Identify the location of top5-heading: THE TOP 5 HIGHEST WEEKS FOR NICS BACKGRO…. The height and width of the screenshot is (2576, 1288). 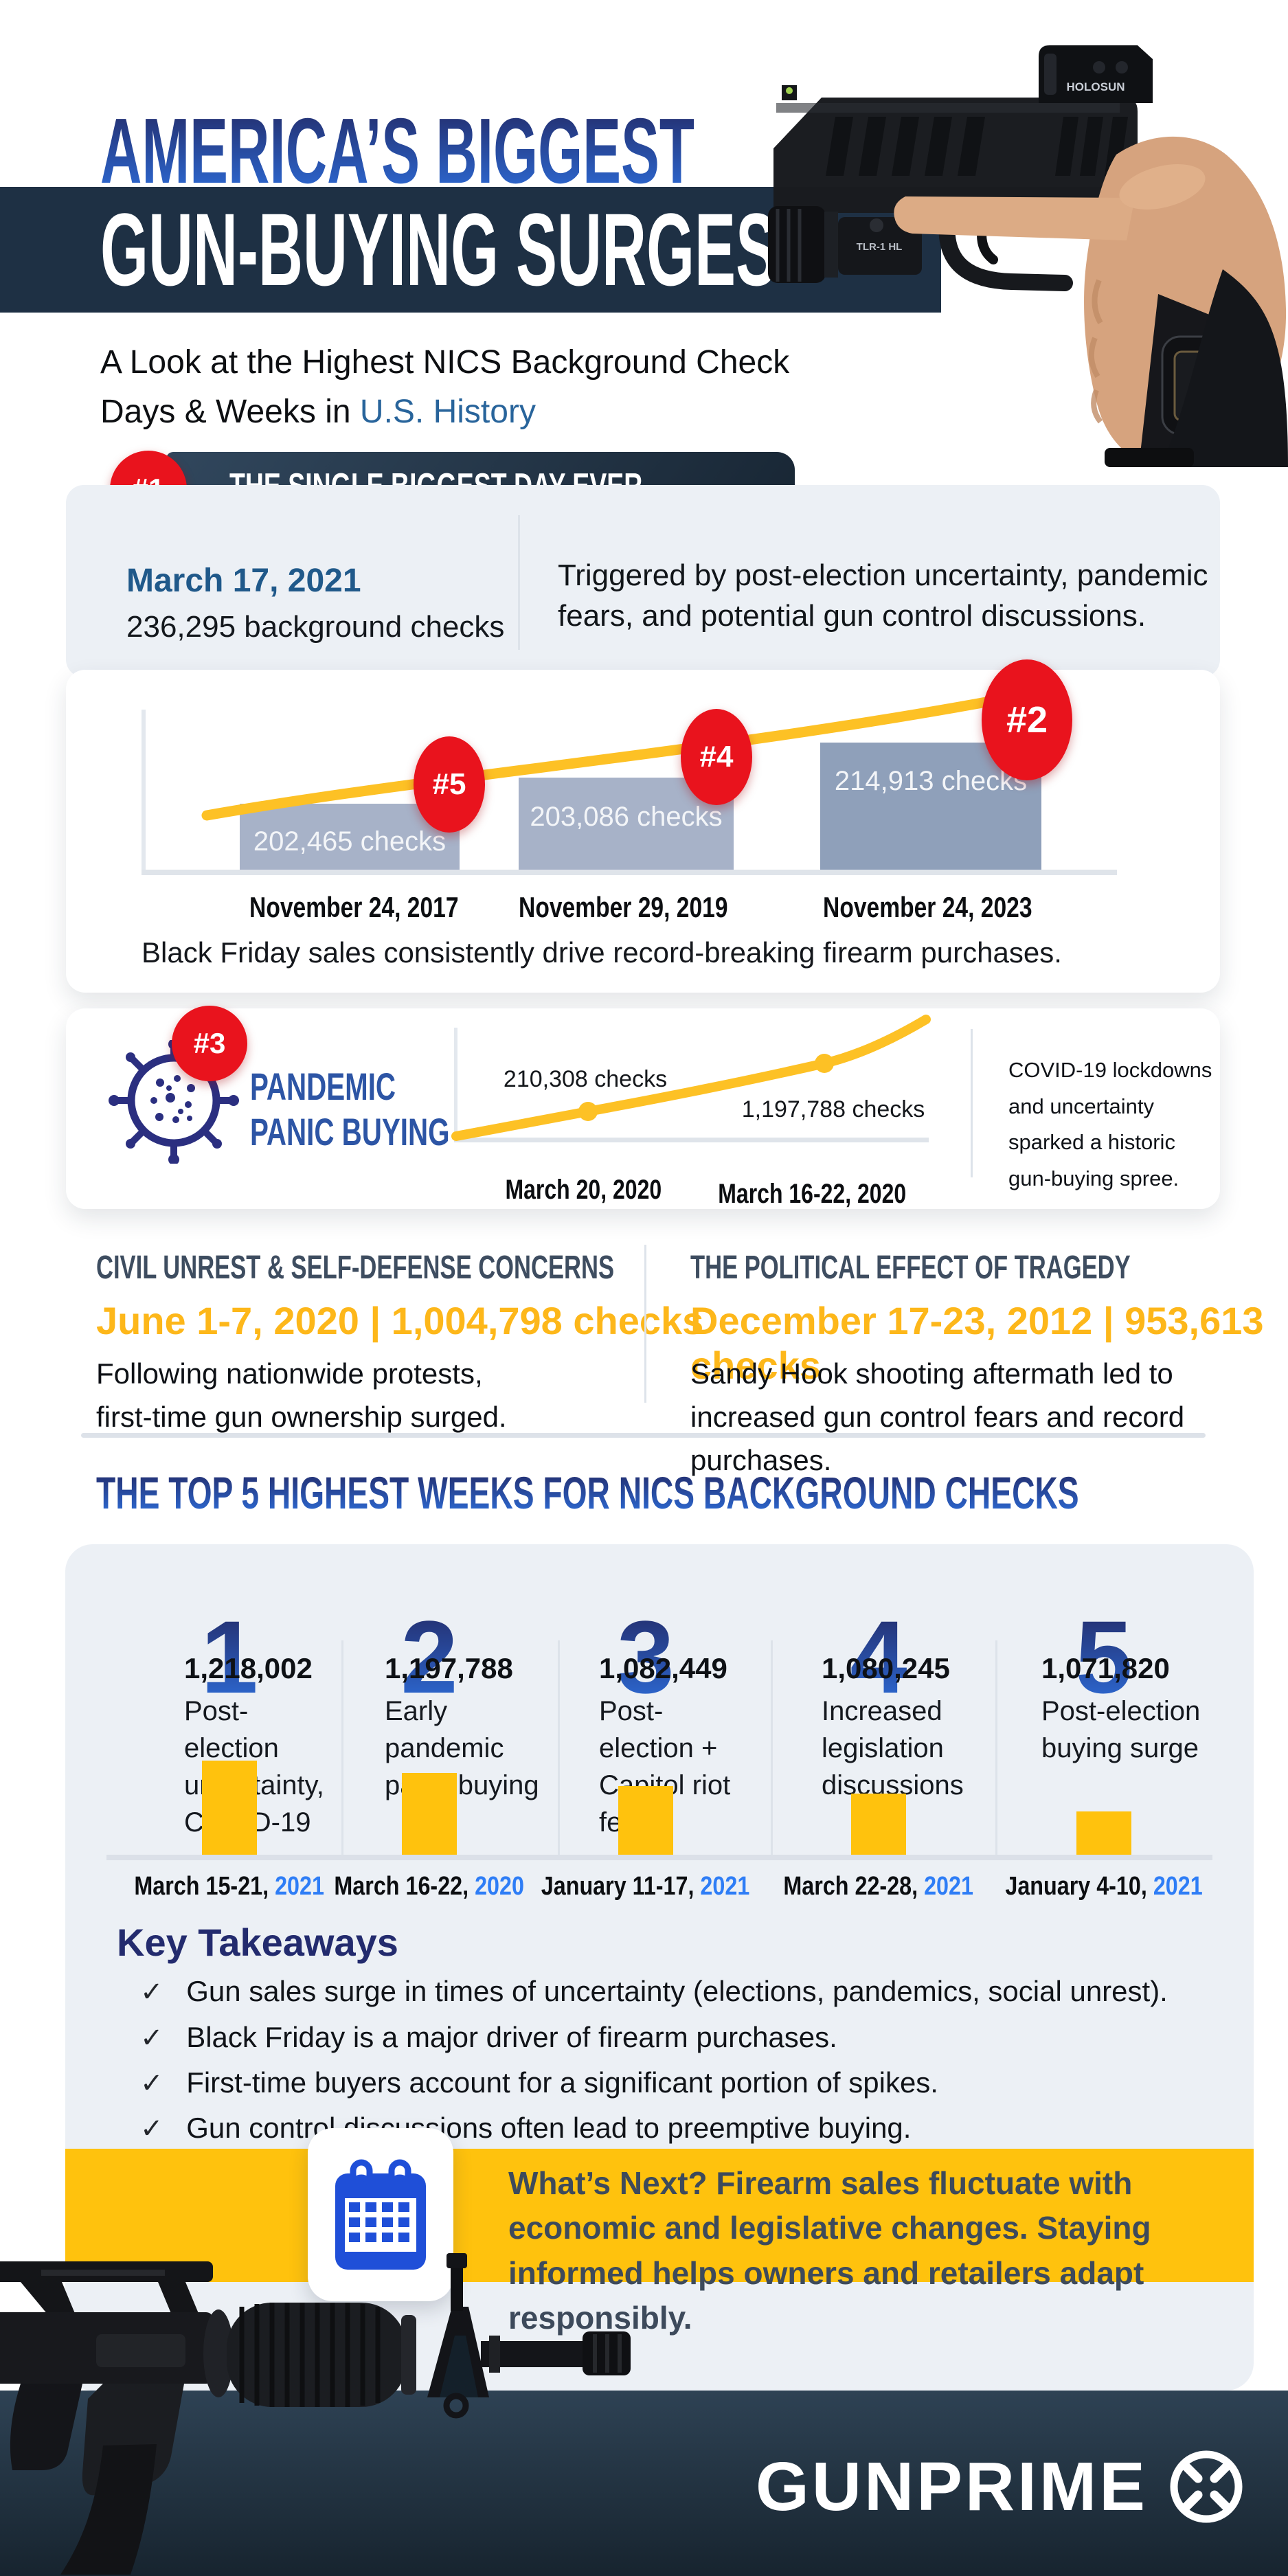
(692, 1492).